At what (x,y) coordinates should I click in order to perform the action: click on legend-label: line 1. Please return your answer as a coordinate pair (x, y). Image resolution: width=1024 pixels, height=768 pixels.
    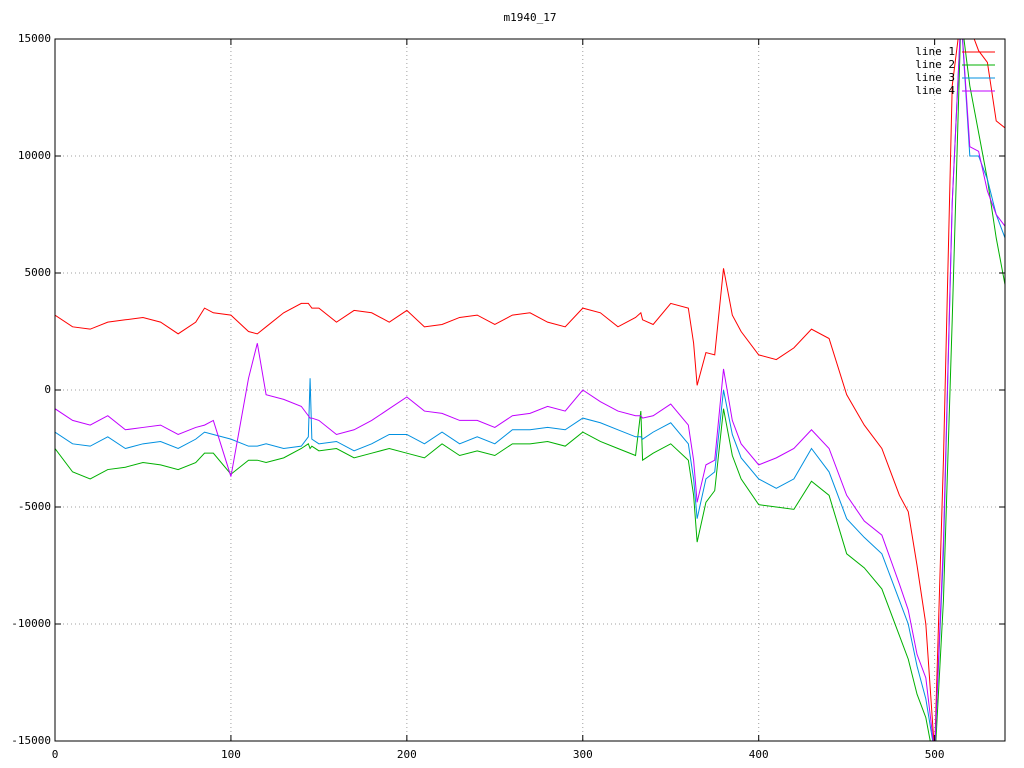
    Looking at the image, I should click on (935, 51).